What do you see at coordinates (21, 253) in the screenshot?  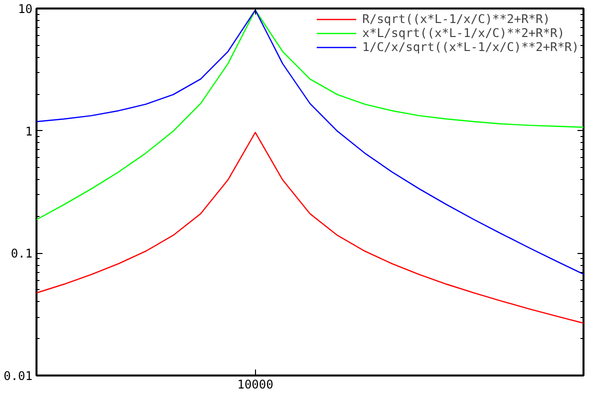 I see `y-tick-label: 0.1` at bounding box center [21, 253].